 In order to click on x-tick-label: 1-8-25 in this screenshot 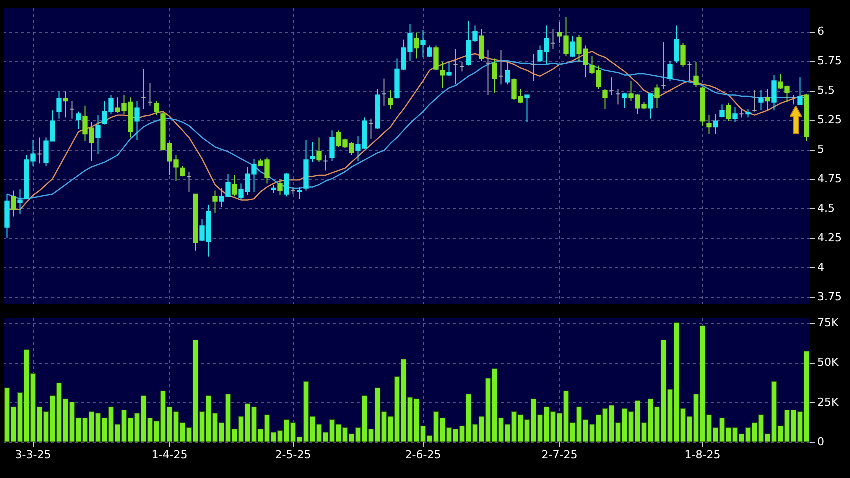, I will do `click(702, 455)`.